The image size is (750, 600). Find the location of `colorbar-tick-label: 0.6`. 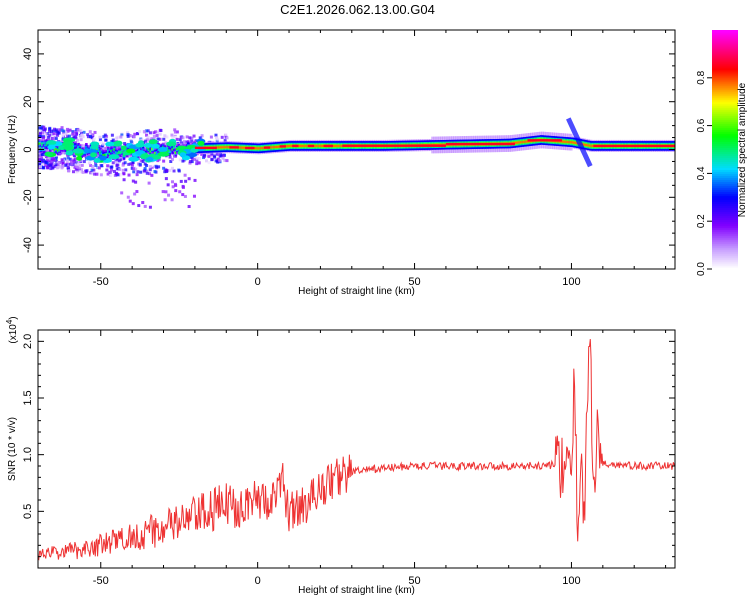

colorbar-tick-label: 0.6 is located at coordinates (701, 125).